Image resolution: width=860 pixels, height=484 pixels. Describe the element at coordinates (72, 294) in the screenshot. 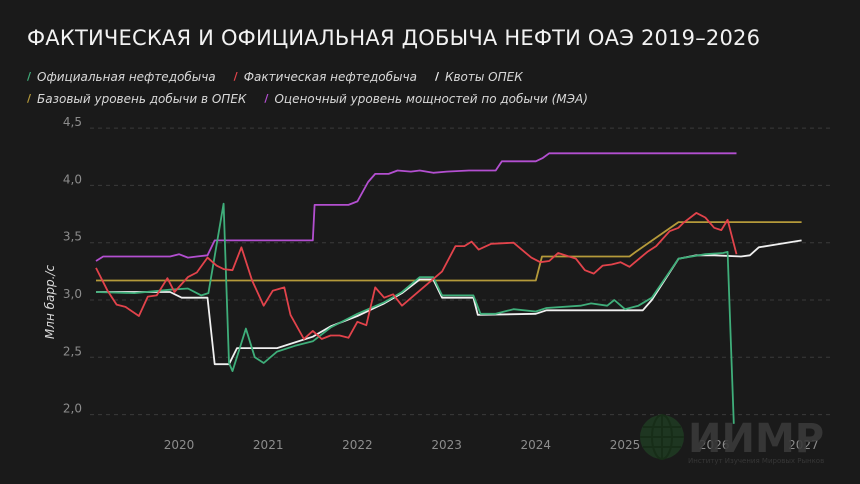

I see `y-tick-label: 3,0` at that location.